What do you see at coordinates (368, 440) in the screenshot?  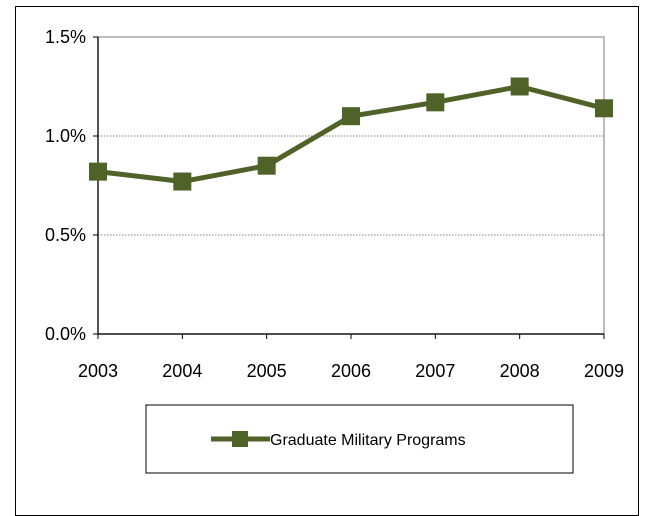 I see `legend-label: Graduate Military Programs` at bounding box center [368, 440].